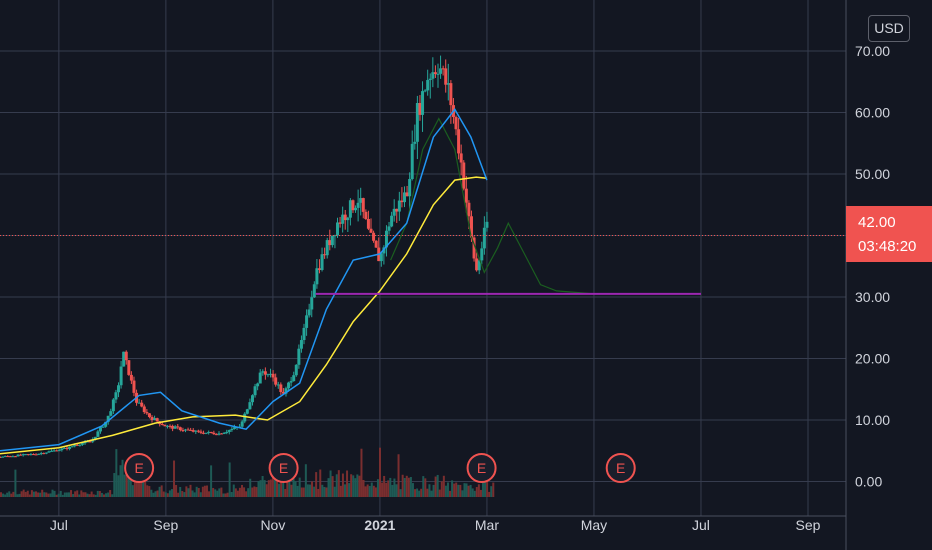  I want to click on time-axis-label: May, so click(594, 525).